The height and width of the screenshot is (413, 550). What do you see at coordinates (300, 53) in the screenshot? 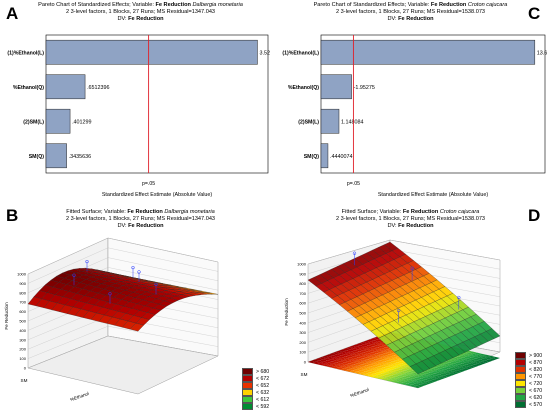
I see `category-label: (1)%Ethanol(L)` at bounding box center [300, 53].